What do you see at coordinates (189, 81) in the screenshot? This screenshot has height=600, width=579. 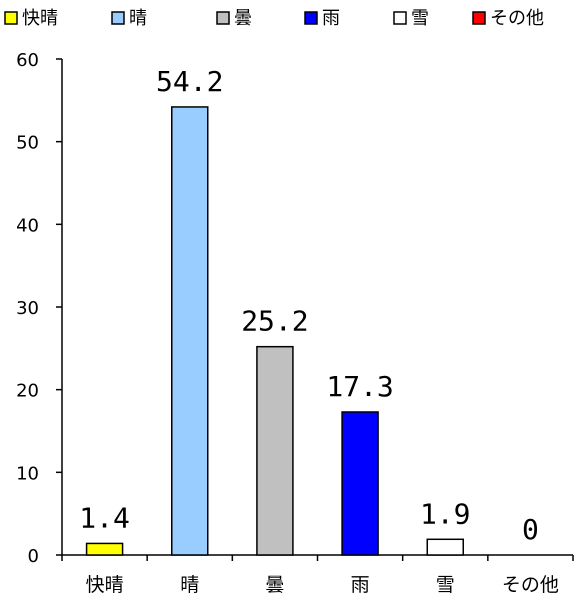 I see `data-label: 54.2` at bounding box center [189, 81].